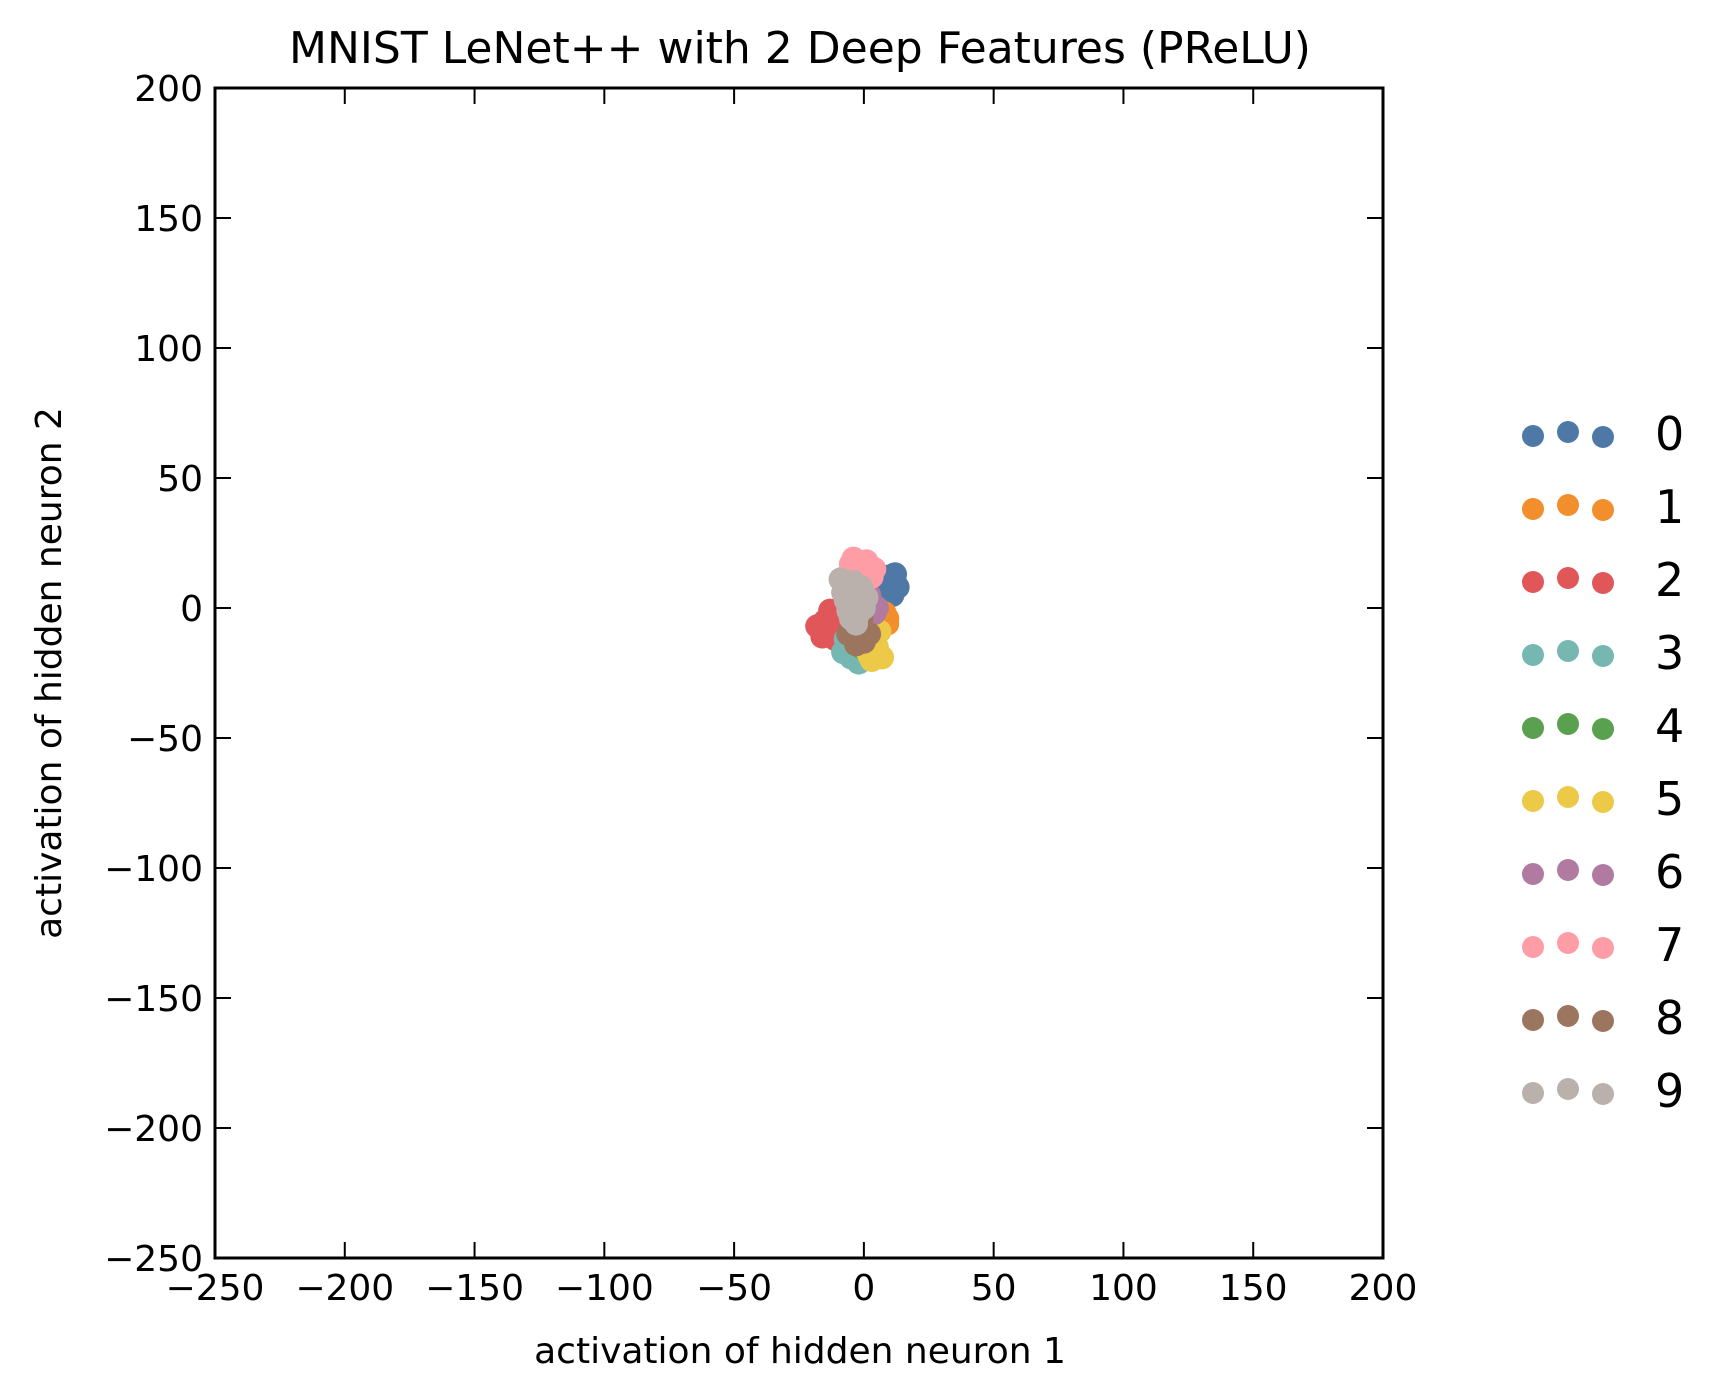  What do you see at coordinates (168, 89) in the screenshot?
I see `y-tick-label: 200` at bounding box center [168, 89].